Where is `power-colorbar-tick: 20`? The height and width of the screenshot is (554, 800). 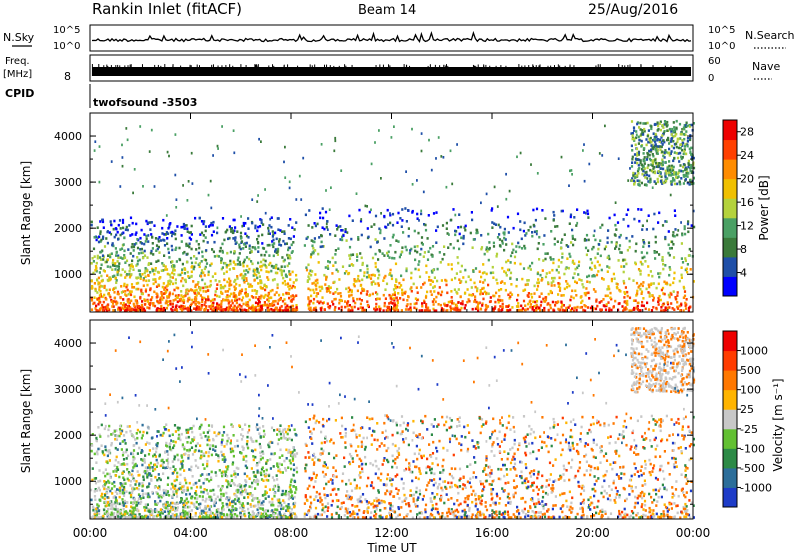 power-colorbar-tick: 20 is located at coordinates (747, 179).